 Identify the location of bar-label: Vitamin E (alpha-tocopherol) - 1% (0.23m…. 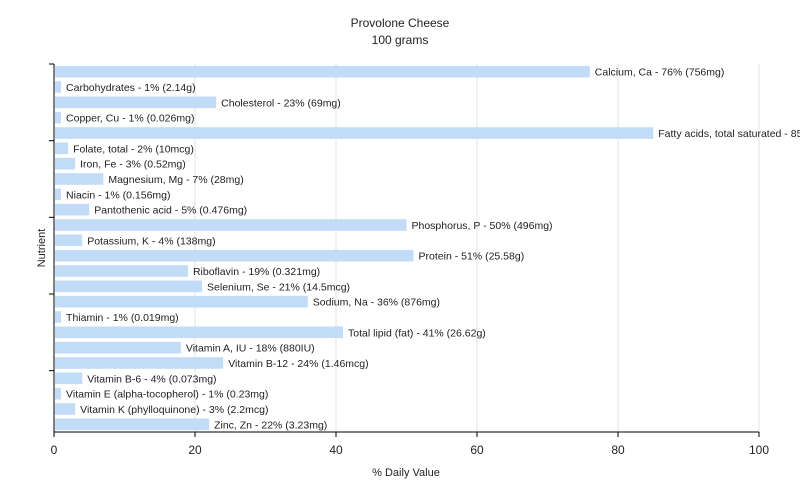
(167, 395).